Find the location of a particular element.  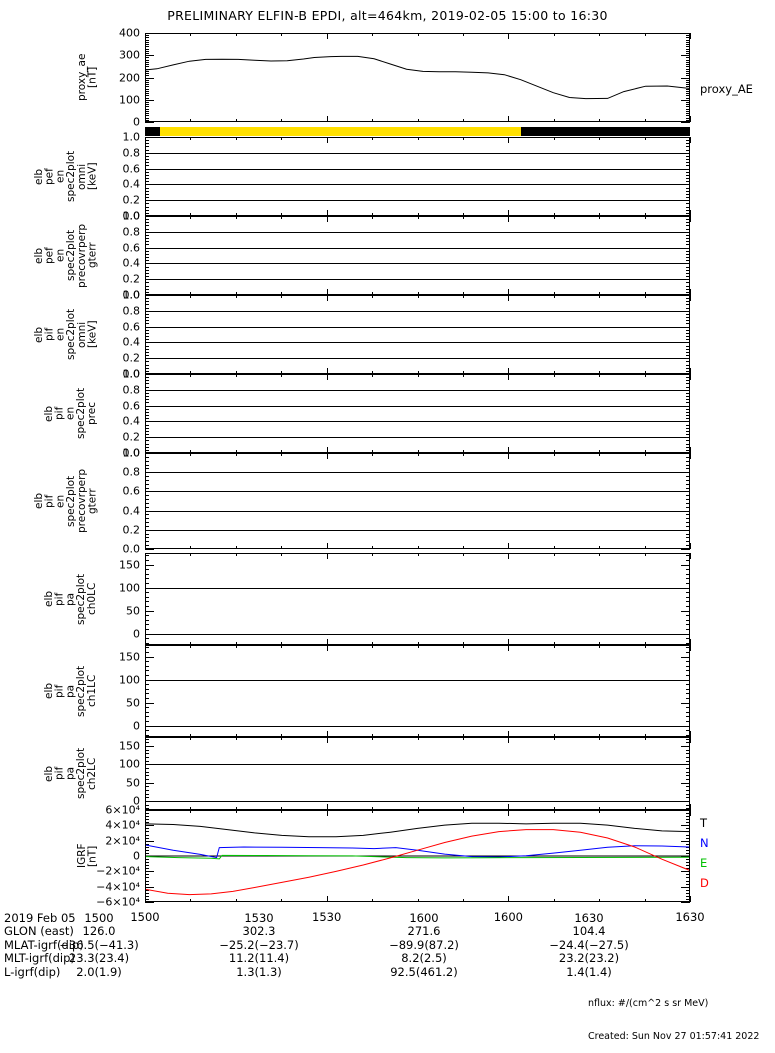

ephemeris-value: 1.4(1.4) is located at coordinates (589, 971).